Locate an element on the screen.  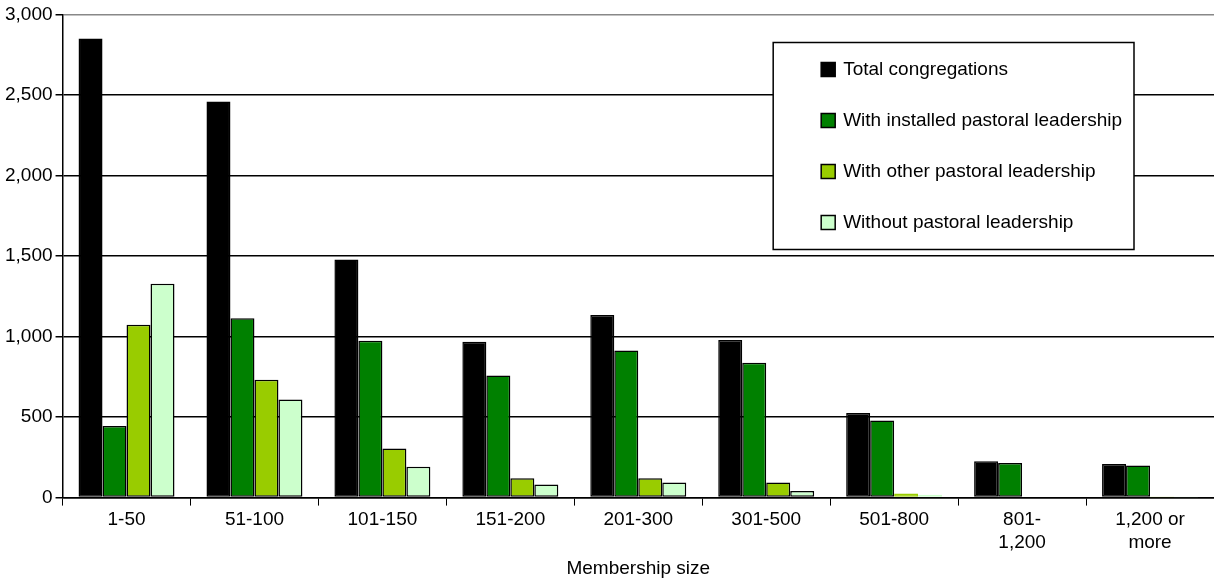
legend-label: With installed pastoral leadership is located at coordinates (982, 119).